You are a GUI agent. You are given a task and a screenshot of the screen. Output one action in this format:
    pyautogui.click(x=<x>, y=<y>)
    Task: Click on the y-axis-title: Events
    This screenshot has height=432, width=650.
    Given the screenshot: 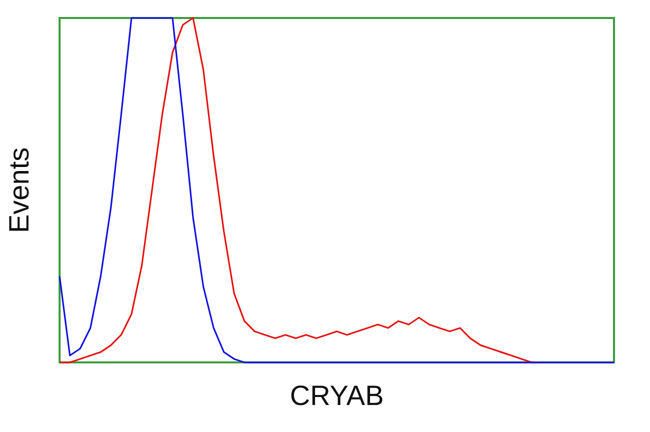 What is the action you would take?
    pyautogui.click(x=19, y=190)
    